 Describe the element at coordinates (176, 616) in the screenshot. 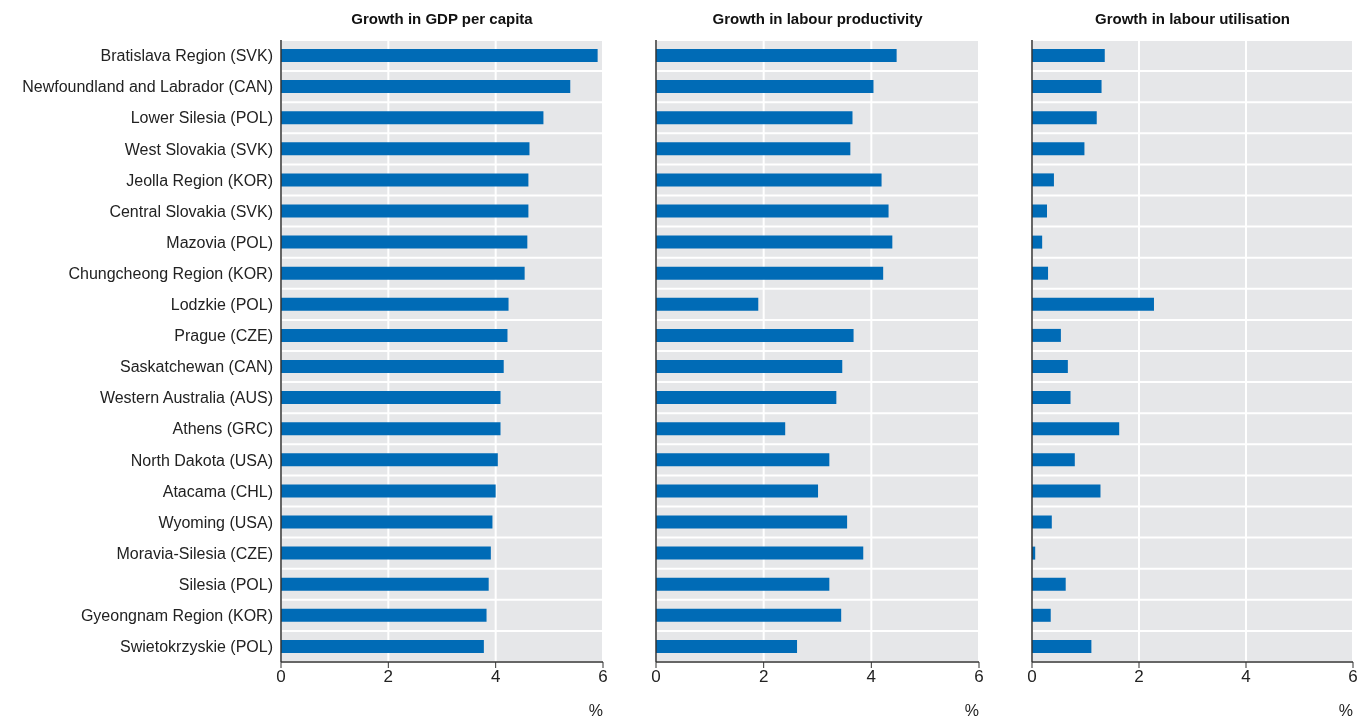

I see `y-tick-label: Gyeongnam Region (KOR)` at that location.